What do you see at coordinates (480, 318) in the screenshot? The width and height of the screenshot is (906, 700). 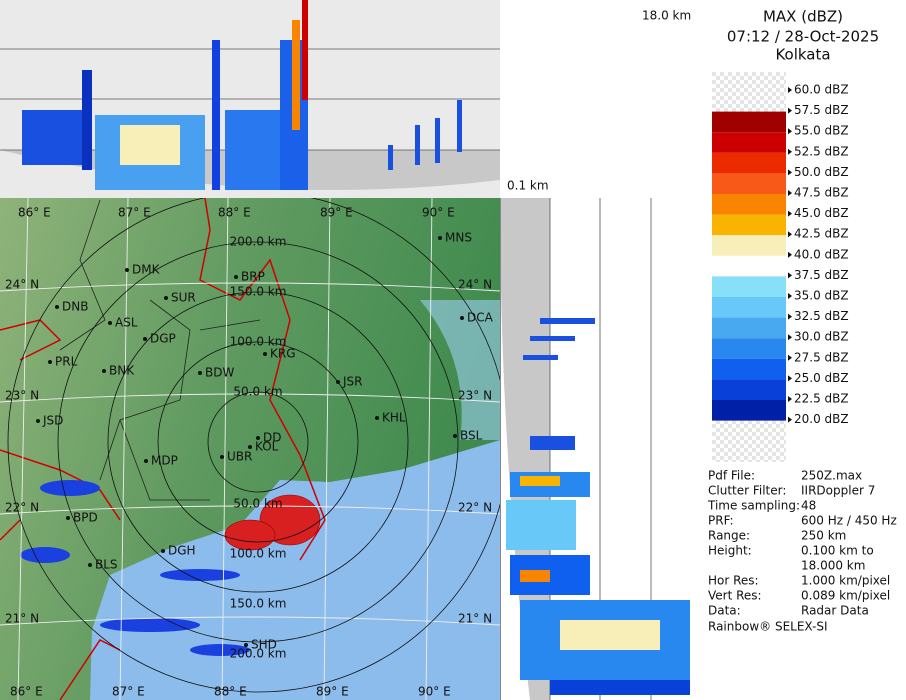 I see `city-label: DCA` at bounding box center [480, 318].